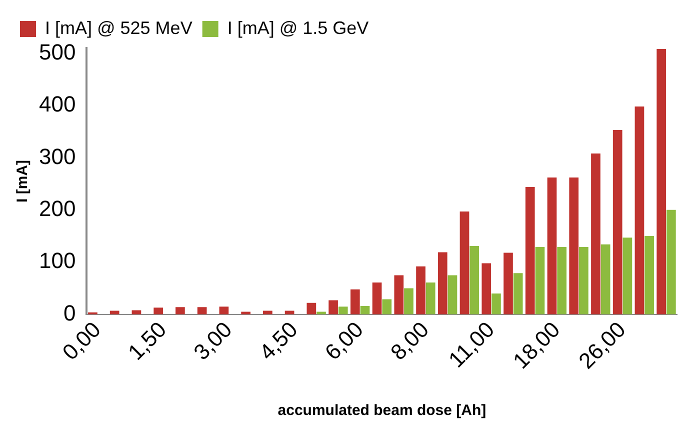 The height and width of the screenshot is (434, 688). What do you see at coordinates (278, 340) in the screenshot?
I see `x-tick-label: 4,50` at bounding box center [278, 340].